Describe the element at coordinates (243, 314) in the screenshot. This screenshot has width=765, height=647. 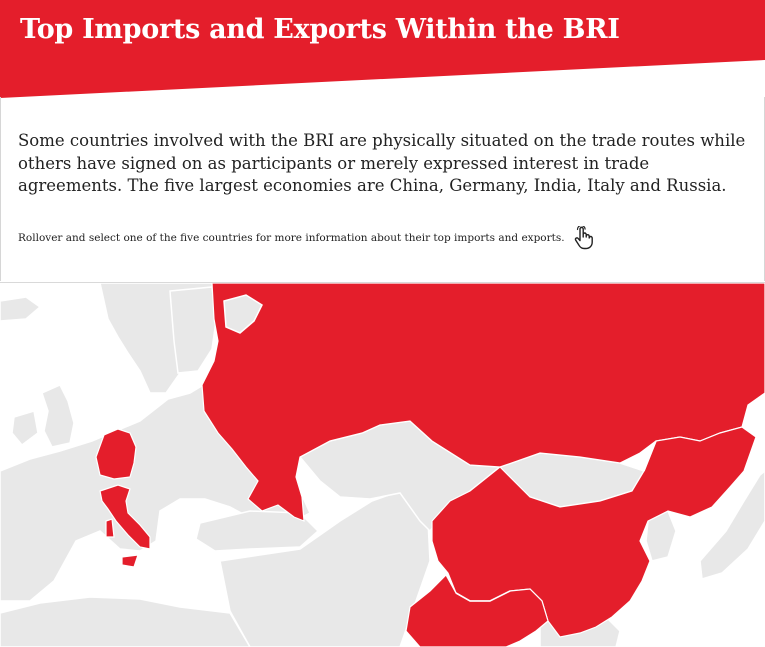
I see `white-sea-water` at that location.